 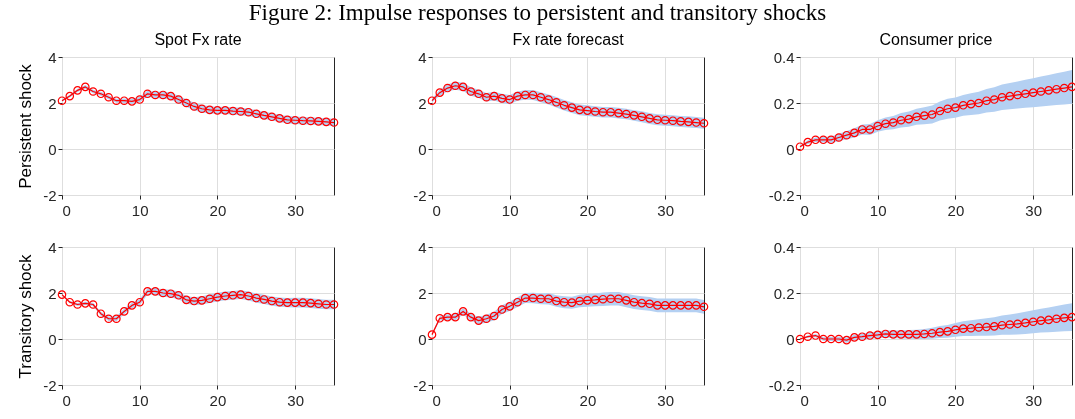 I want to click on y-axis-title: Persistent shock, so click(x=26, y=126).